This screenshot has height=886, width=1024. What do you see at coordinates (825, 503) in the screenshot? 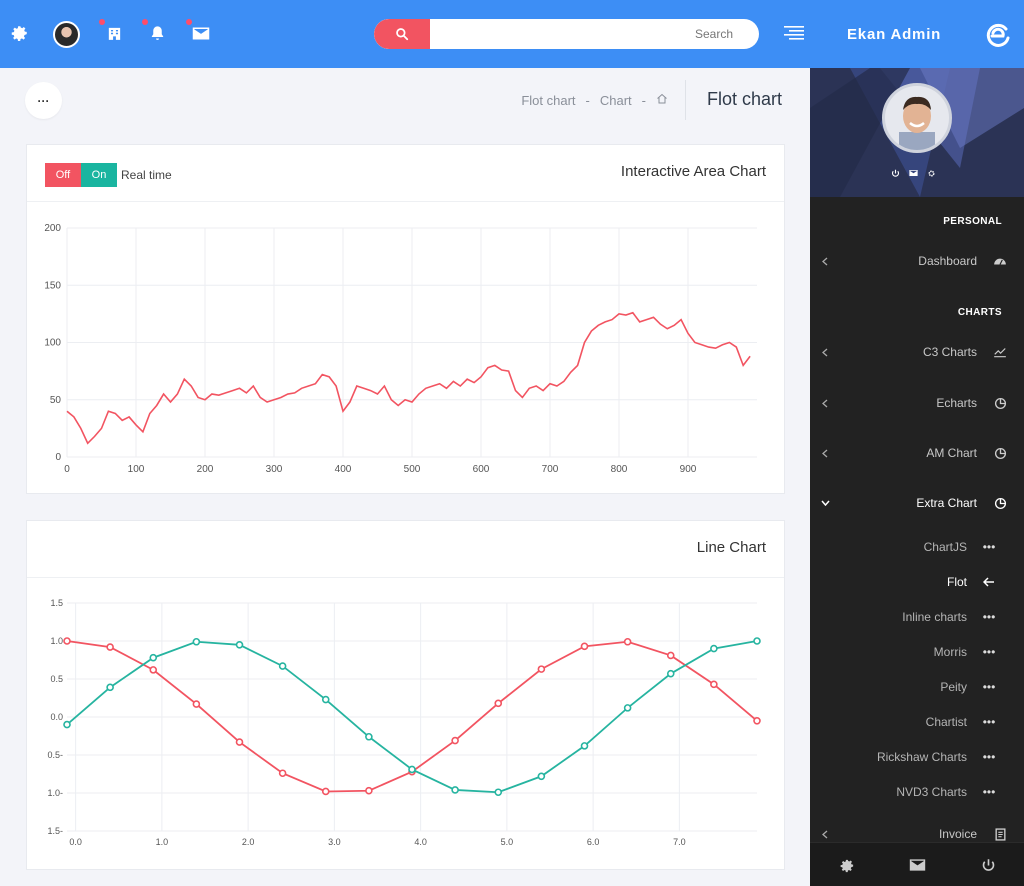
I see `chevron-down-icon` at bounding box center [825, 503].